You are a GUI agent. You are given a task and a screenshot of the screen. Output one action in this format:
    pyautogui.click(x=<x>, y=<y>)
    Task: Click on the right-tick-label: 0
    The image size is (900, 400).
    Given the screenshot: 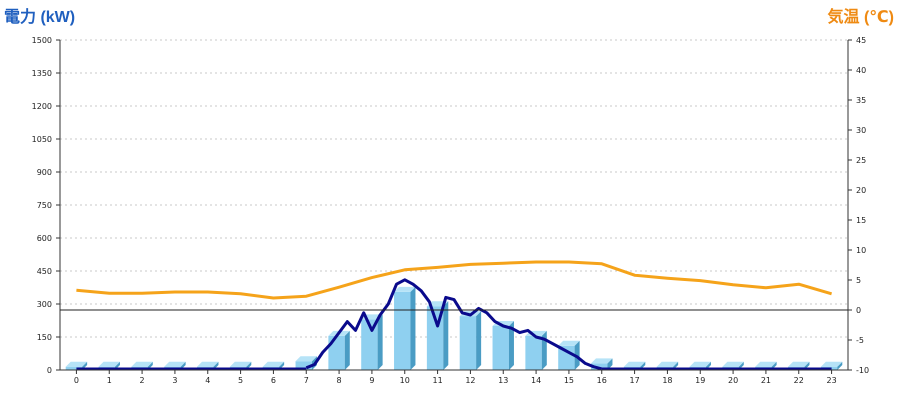 What is the action you would take?
    pyautogui.click(x=858, y=310)
    